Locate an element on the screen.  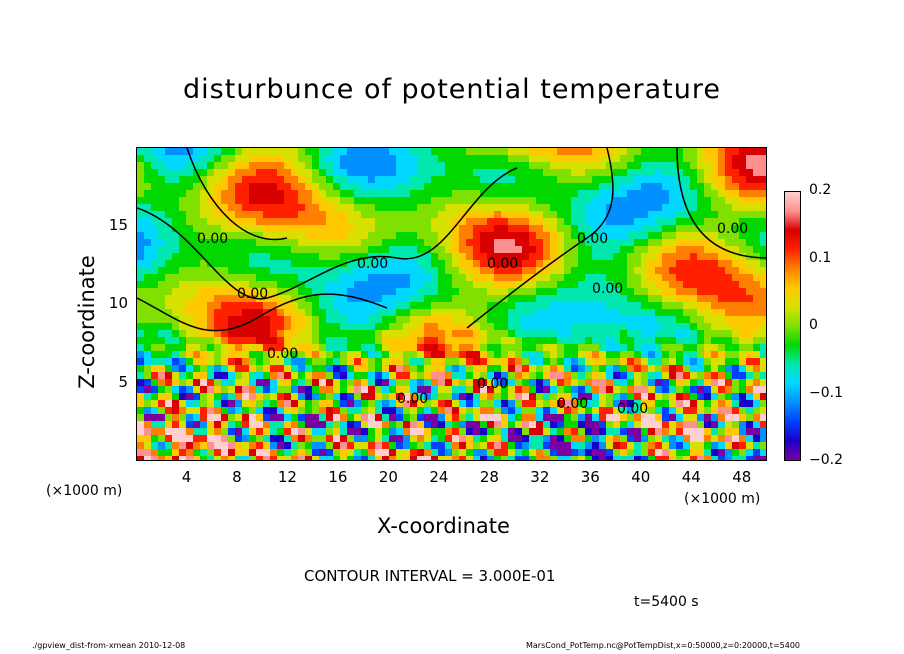
x-tick-label: 48 is located at coordinates (742, 477).